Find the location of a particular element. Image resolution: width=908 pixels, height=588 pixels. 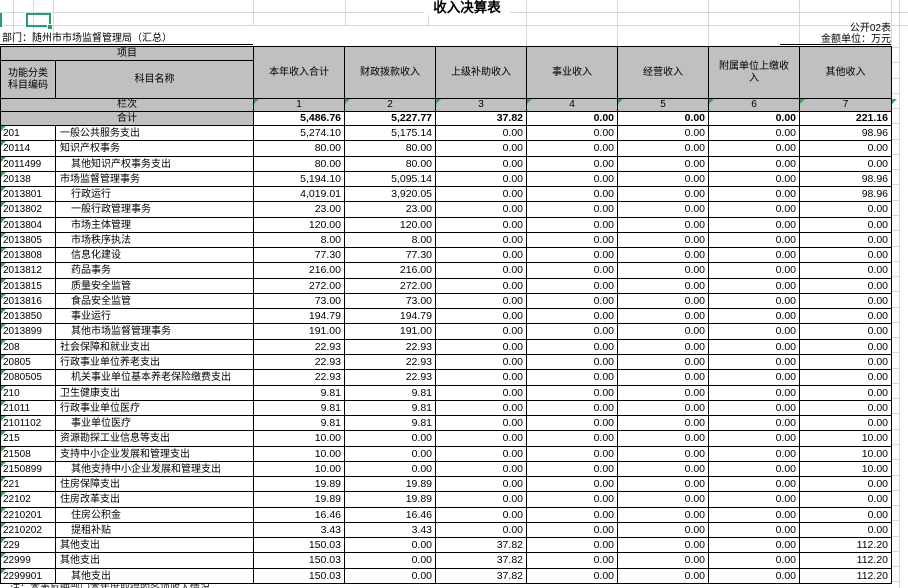

header-col-3: 上级补助收入 is located at coordinates (481, 73).